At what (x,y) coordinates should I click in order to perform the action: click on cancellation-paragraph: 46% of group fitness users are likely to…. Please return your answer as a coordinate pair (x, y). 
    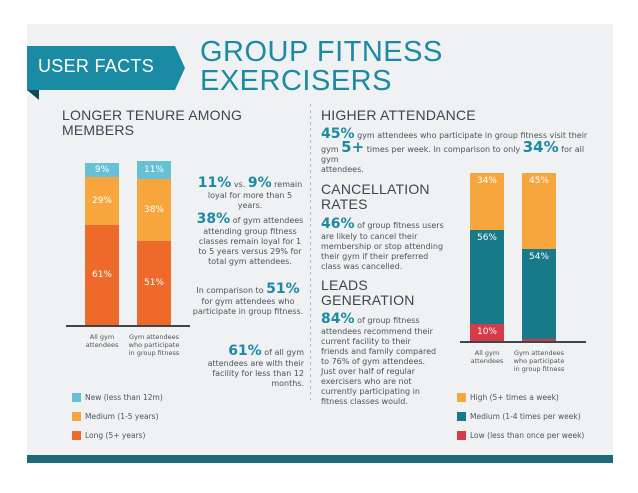
    Looking at the image, I should click on (391, 244).